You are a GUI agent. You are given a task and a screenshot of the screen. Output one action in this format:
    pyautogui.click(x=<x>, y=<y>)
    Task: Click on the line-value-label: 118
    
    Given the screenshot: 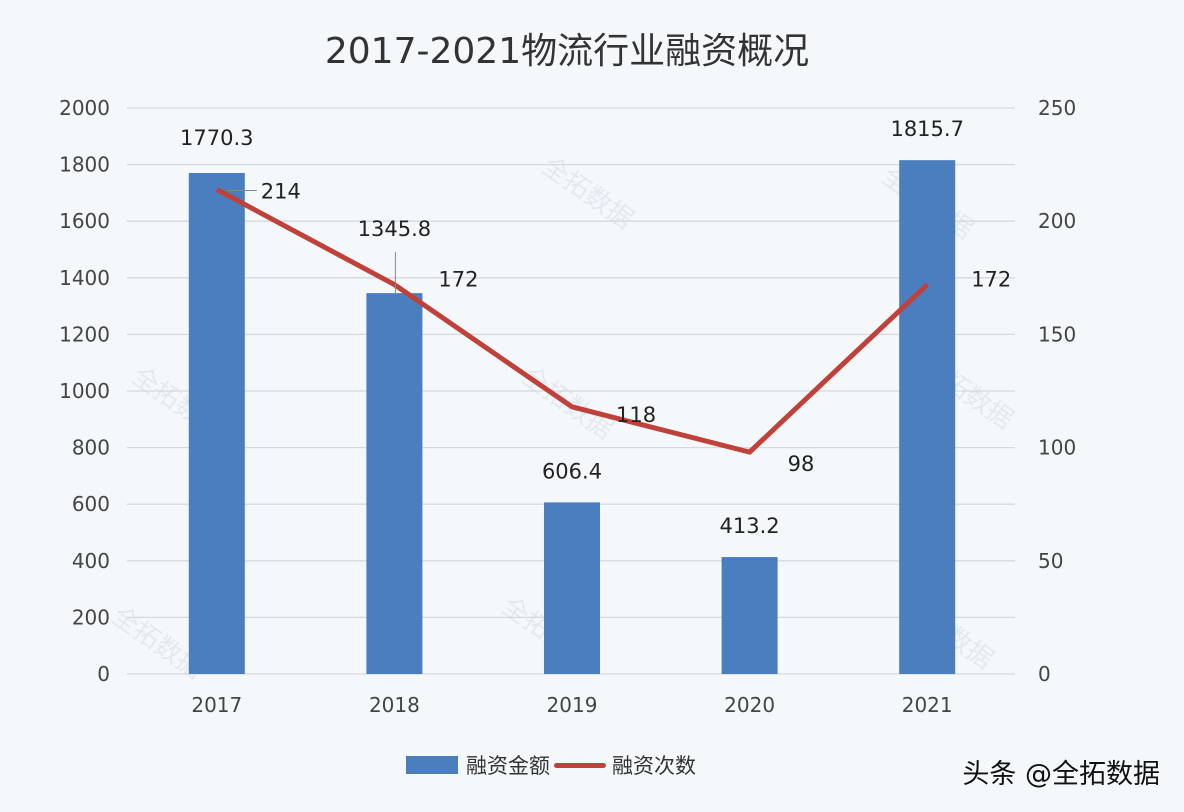 What is the action you would take?
    pyautogui.click(x=636, y=415)
    